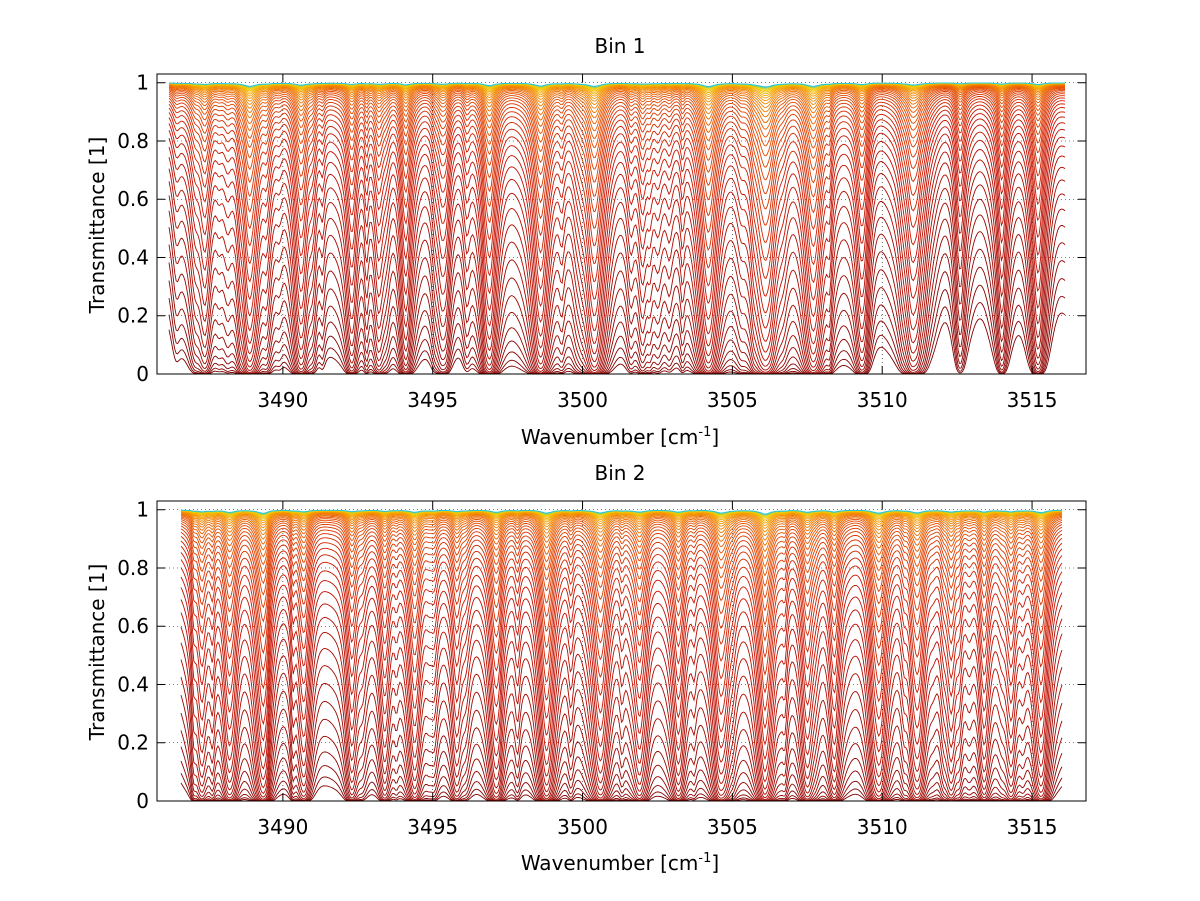  I want to click on y-tick-label: 0.8, so click(133, 141).